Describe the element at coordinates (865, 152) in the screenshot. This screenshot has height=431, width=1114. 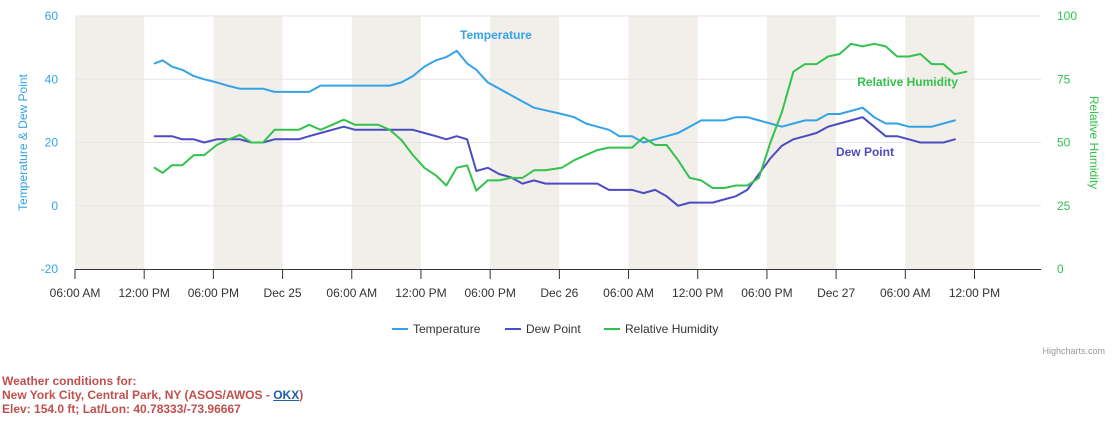
I see `dew-point-series-label: Dew Point` at that location.